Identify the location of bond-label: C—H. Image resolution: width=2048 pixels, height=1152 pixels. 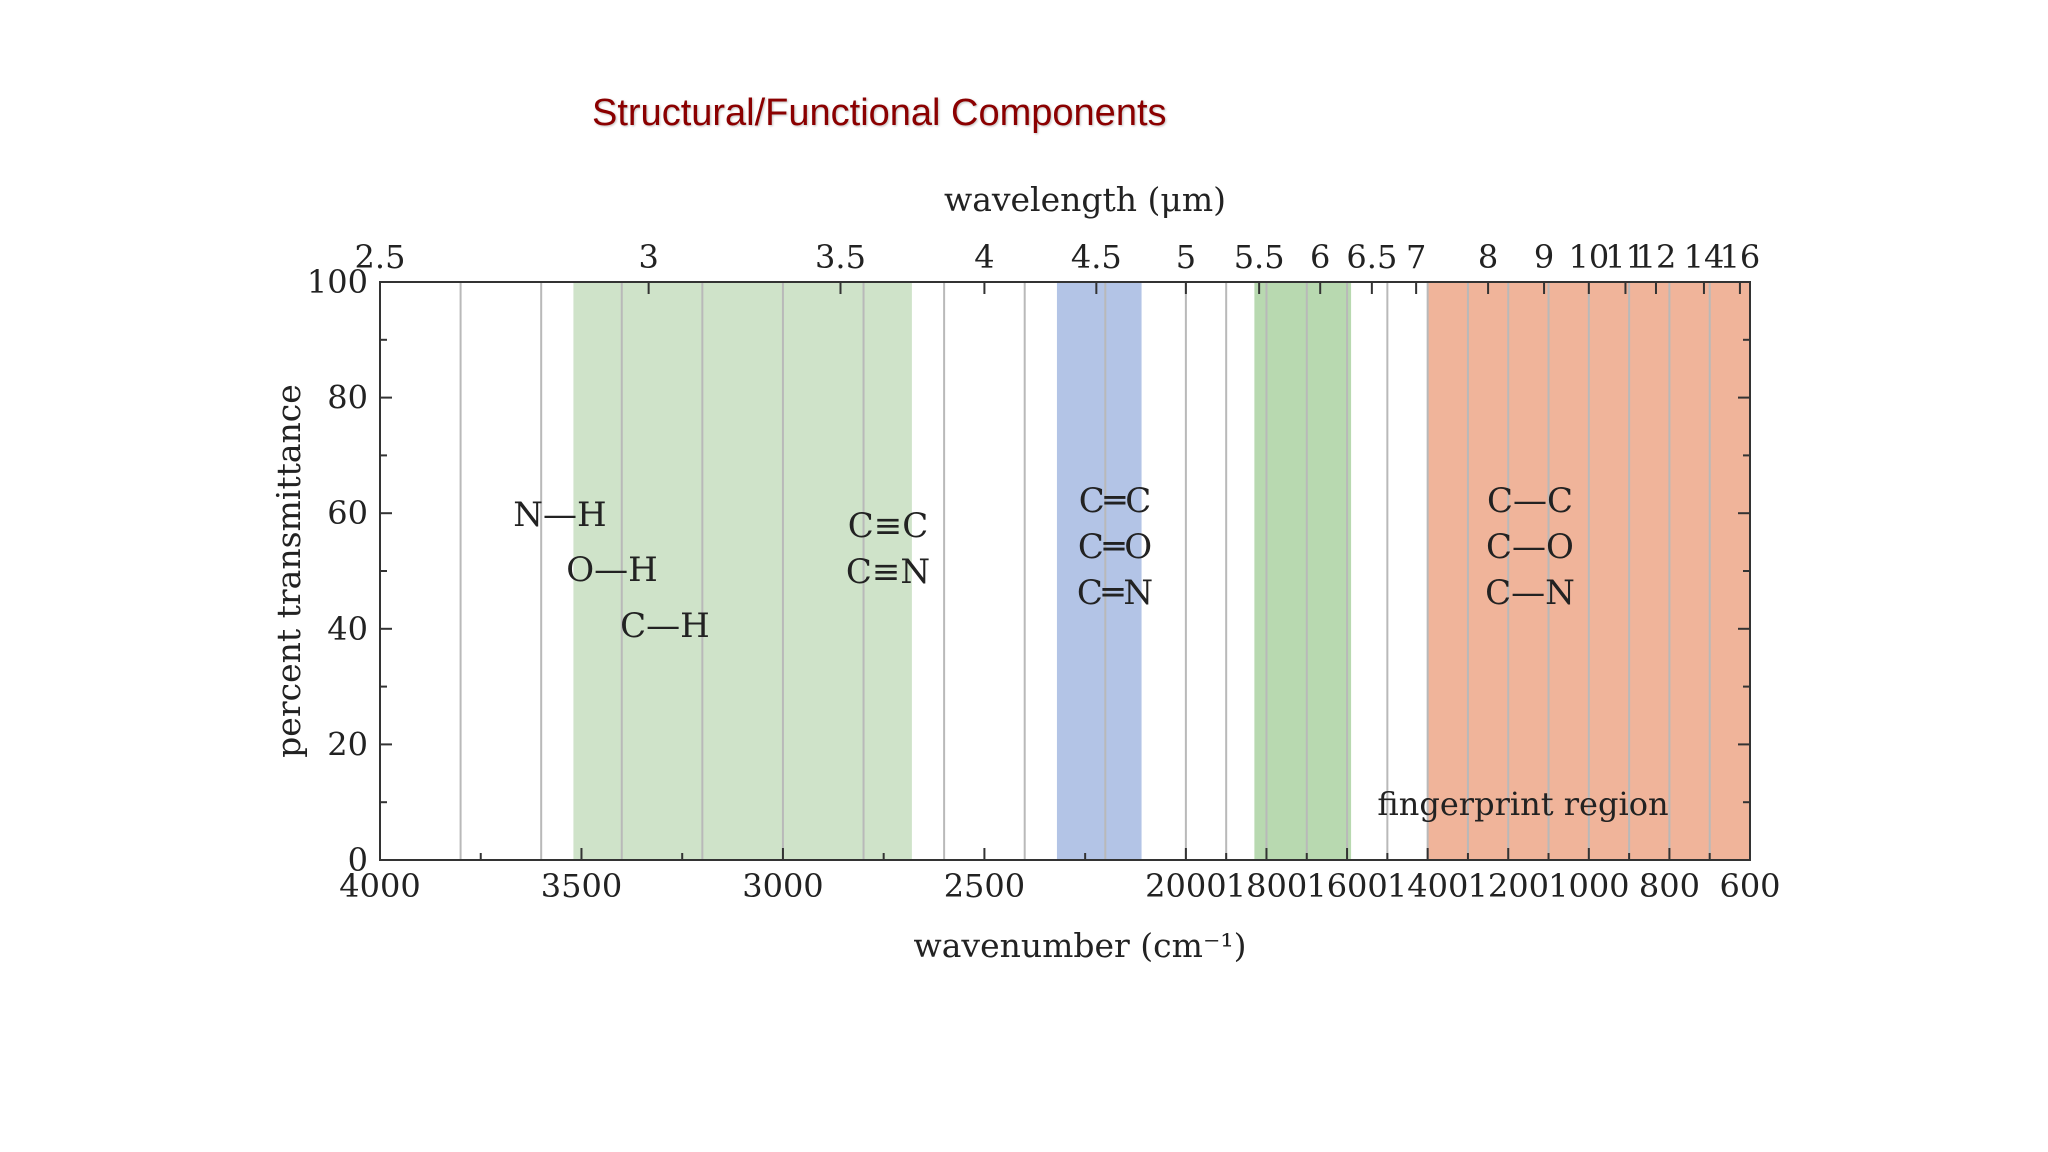
(665, 626).